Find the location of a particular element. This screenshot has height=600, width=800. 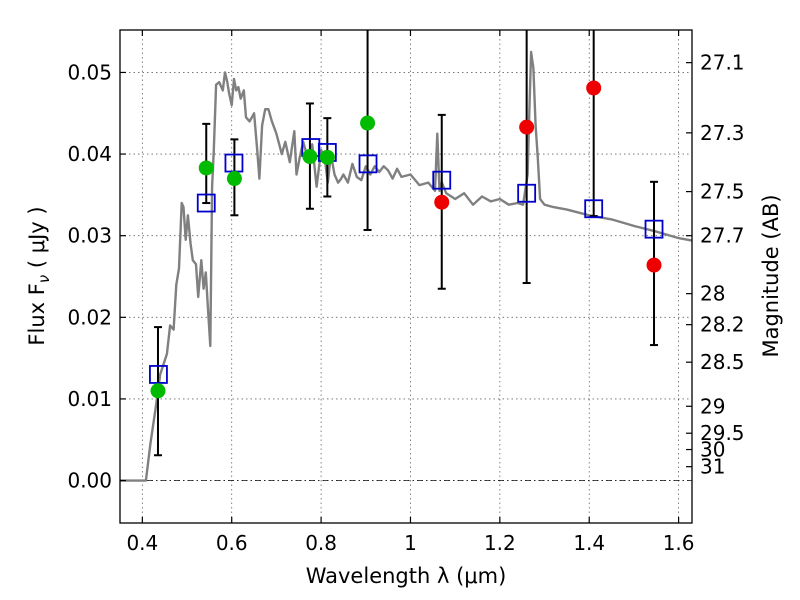

y-axis-label: Flux Fν ( μJy ) is located at coordinates (39, 275).